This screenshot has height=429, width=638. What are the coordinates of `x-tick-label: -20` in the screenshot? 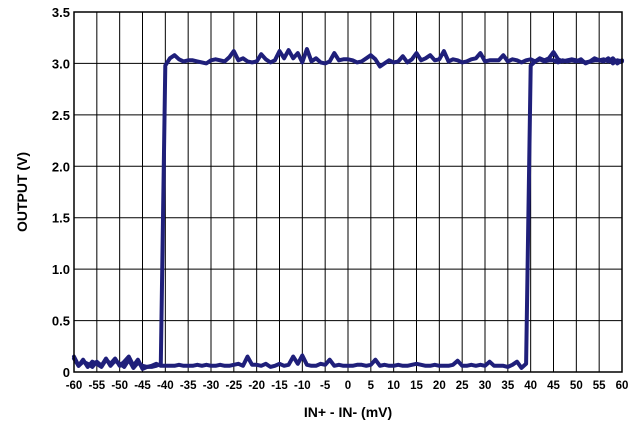 It's located at (256, 386).